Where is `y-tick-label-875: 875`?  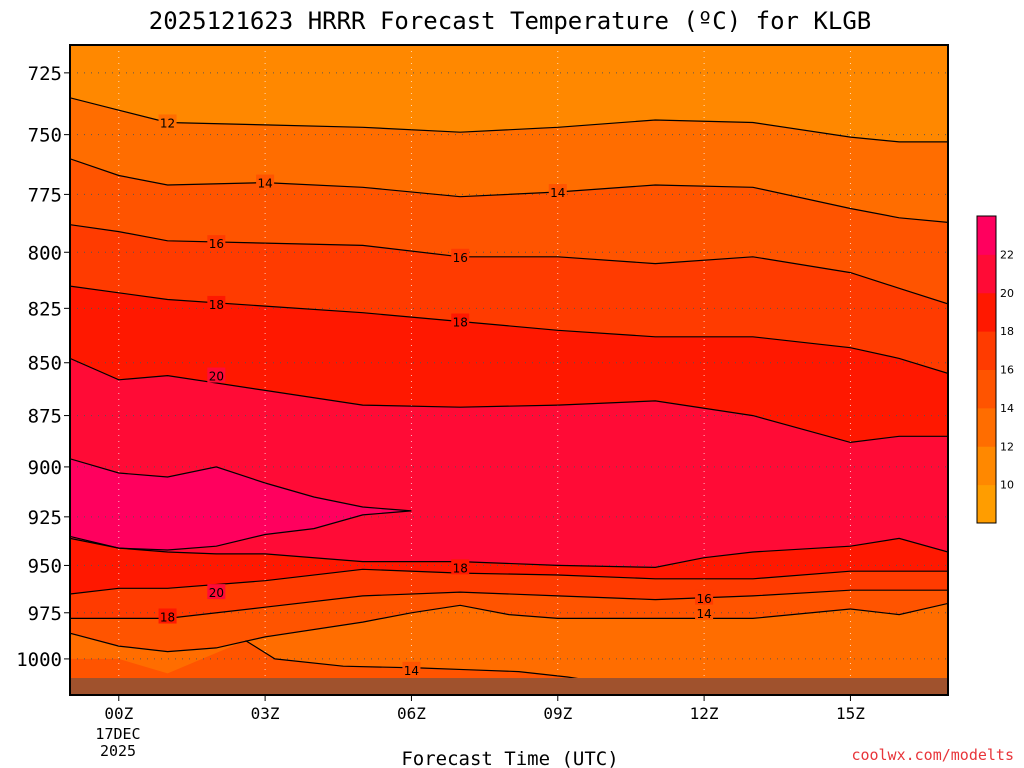 y-tick-label-875: 875 is located at coordinates (45, 417).